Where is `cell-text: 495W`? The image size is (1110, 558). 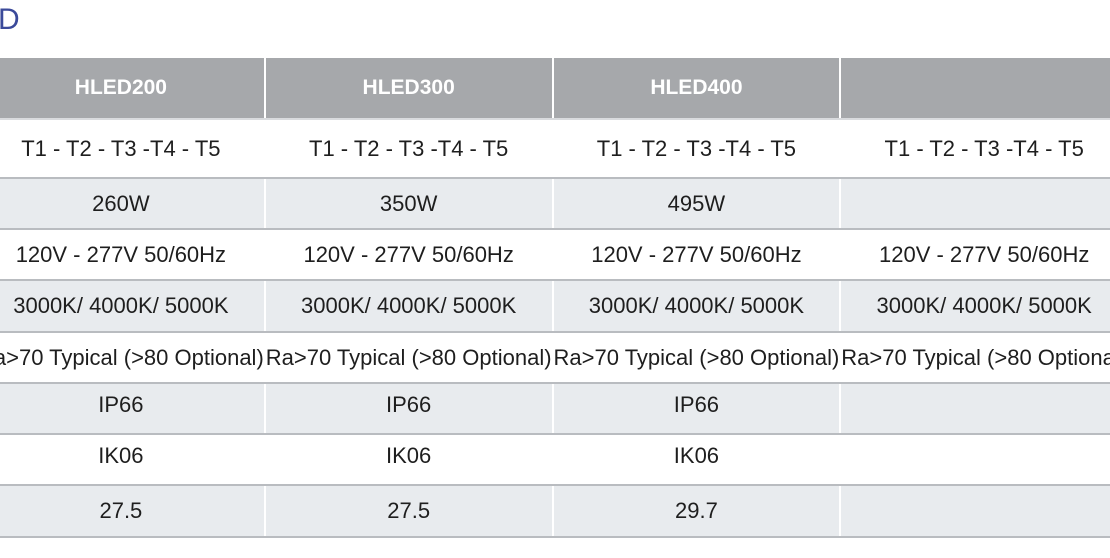 cell-text: 495W is located at coordinates (696, 203).